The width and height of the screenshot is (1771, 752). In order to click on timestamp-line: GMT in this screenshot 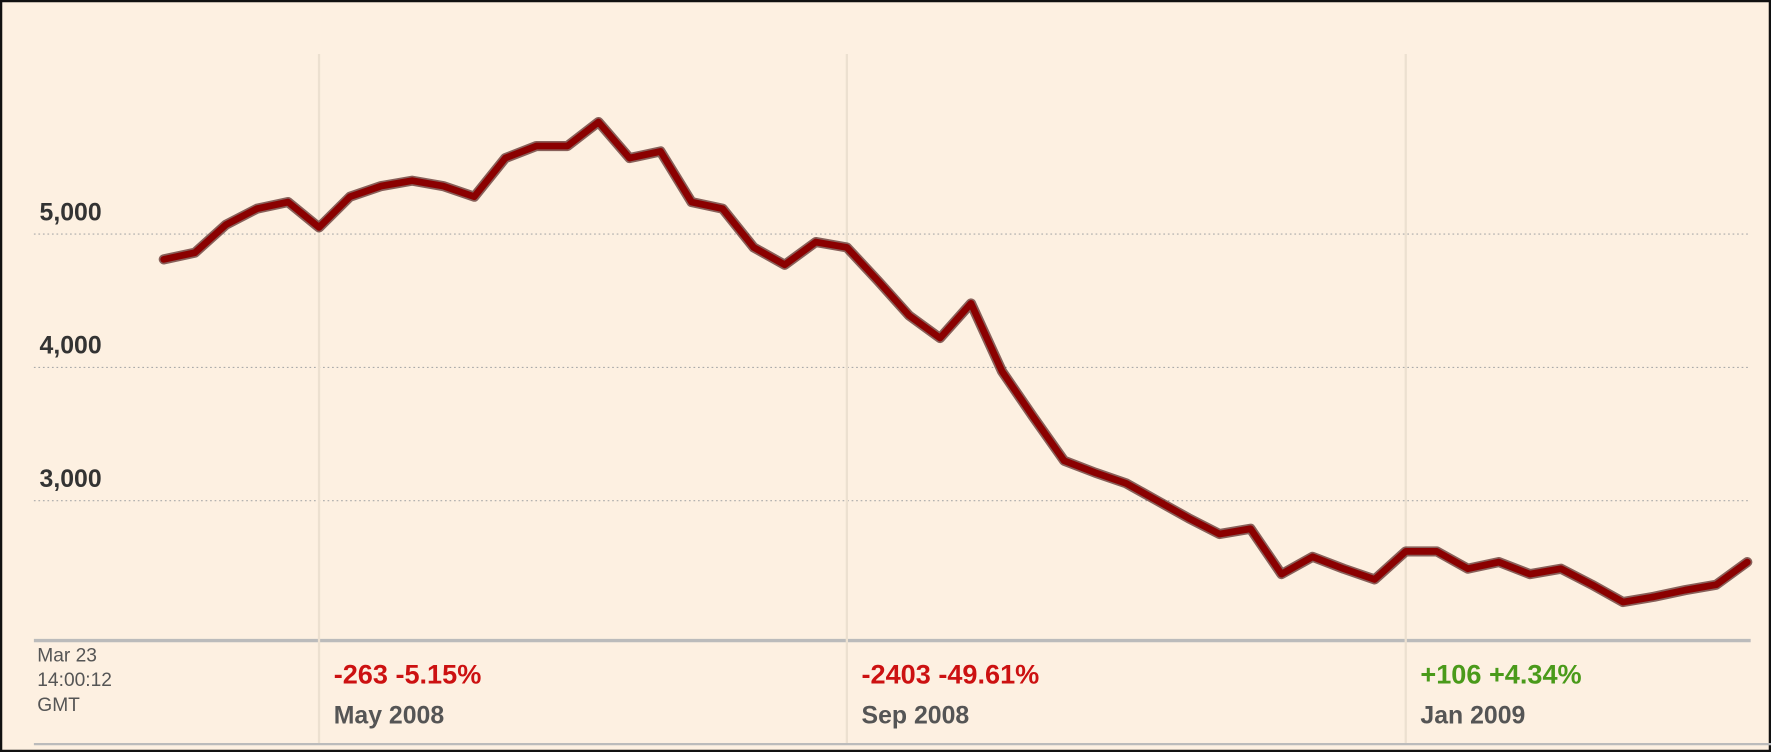, I will do `click(58, 705)`.